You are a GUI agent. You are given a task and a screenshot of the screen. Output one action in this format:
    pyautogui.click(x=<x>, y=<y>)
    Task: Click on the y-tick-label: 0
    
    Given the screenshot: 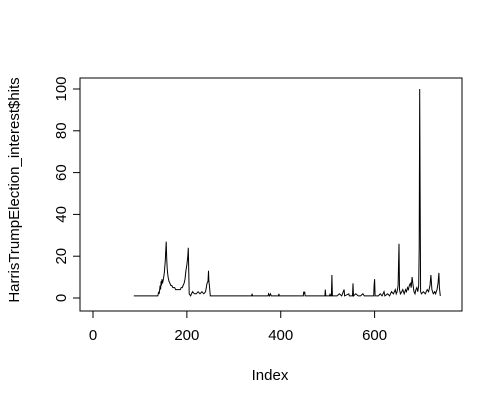 What is the action you would take?
    pyautogui.click(x=61, y=298)
    